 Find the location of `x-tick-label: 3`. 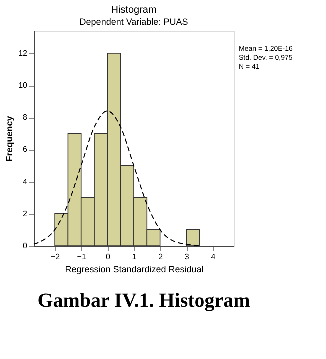

x-tick-label: 3 is located at coordinates (187, 257).